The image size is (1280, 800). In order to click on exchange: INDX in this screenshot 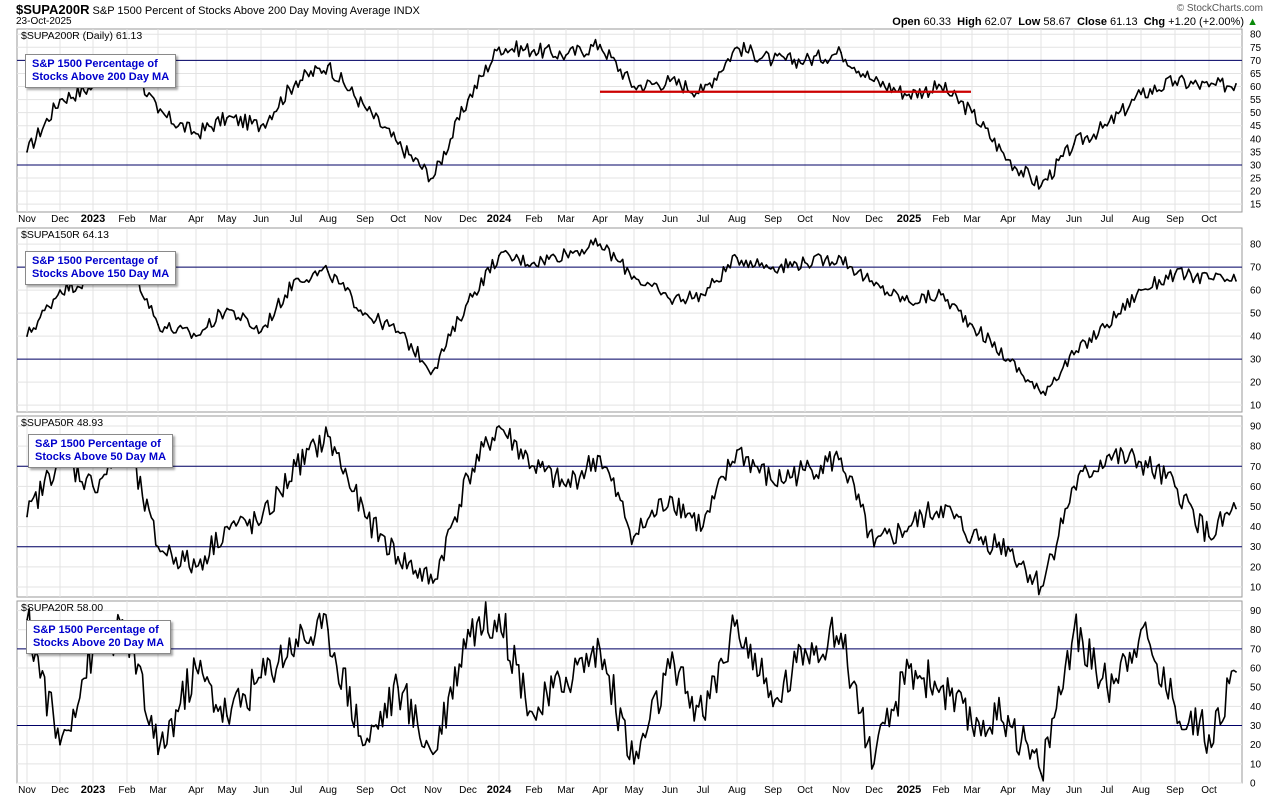, I will do `click(406, 11)`.